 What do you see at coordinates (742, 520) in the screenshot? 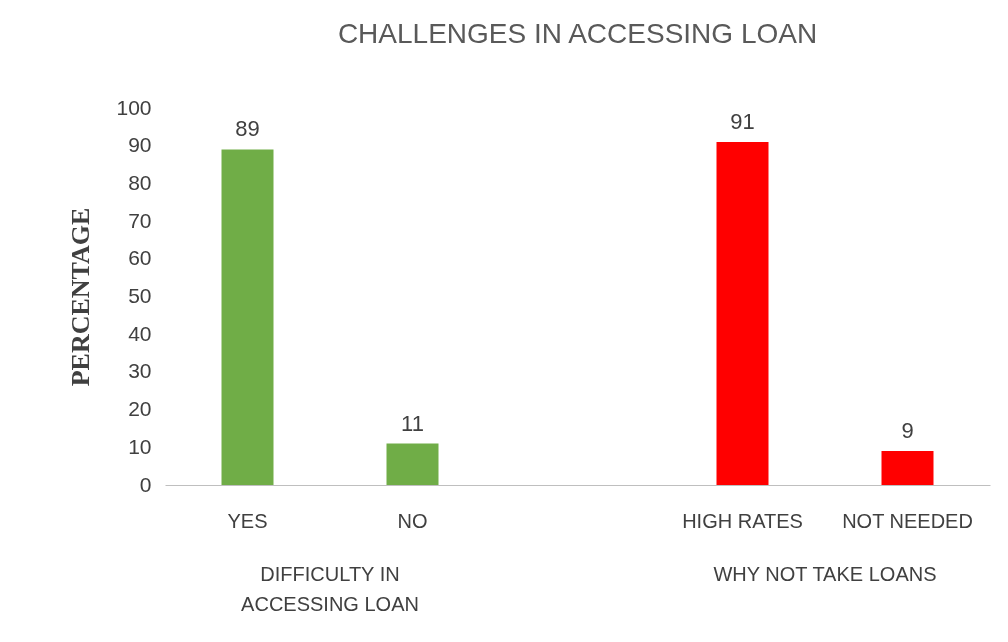
I see `x-tick-label: HIGH RATES` at bounding box center [742, 520].